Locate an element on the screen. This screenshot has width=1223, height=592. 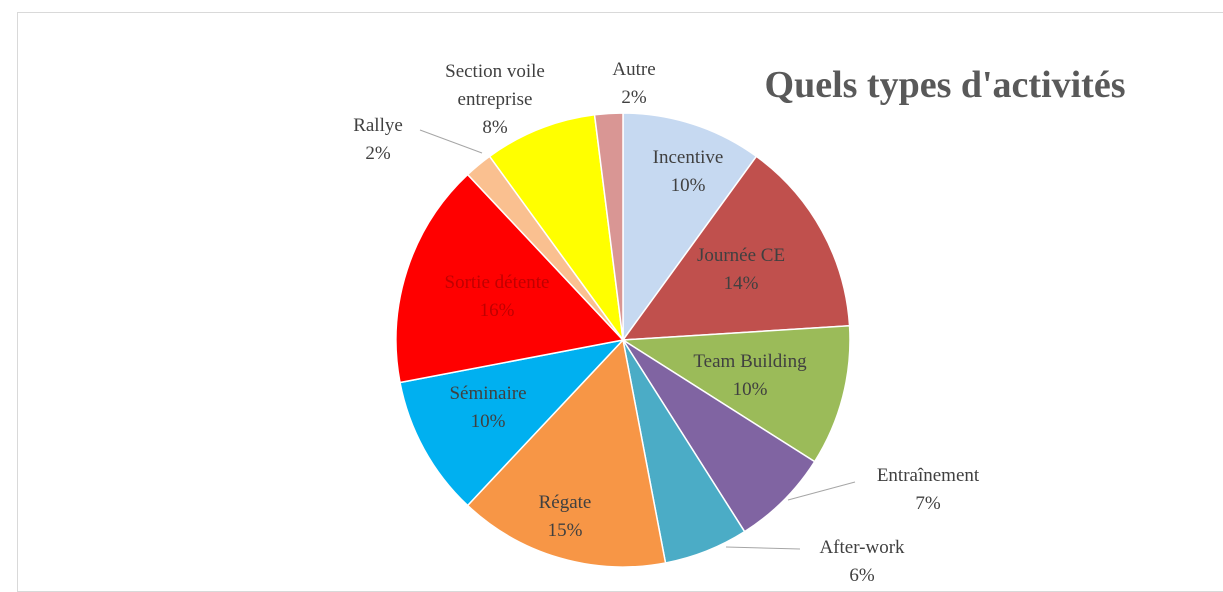
data-label: Régate 15% is located at coordinates (565, 517).